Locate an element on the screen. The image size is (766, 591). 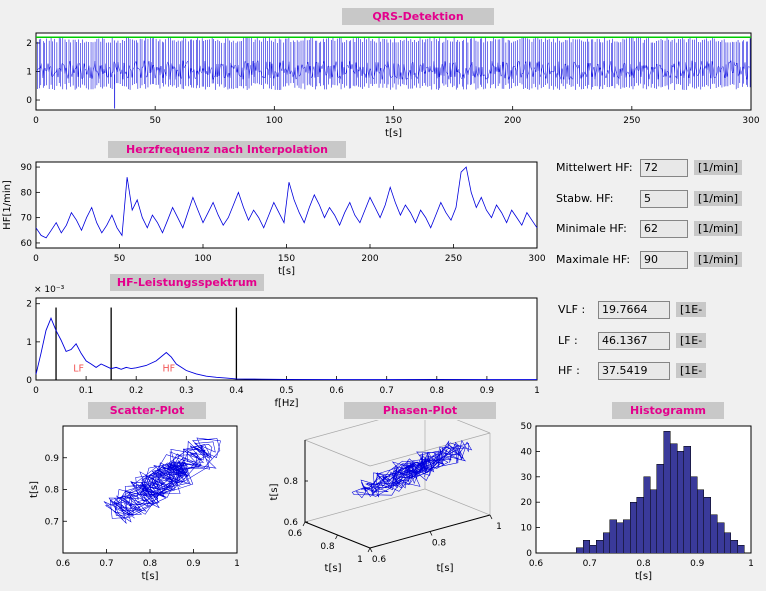
heart-rate-section-title: Herzfrequenz nach Interpolation is located at coordinates (227, 149).